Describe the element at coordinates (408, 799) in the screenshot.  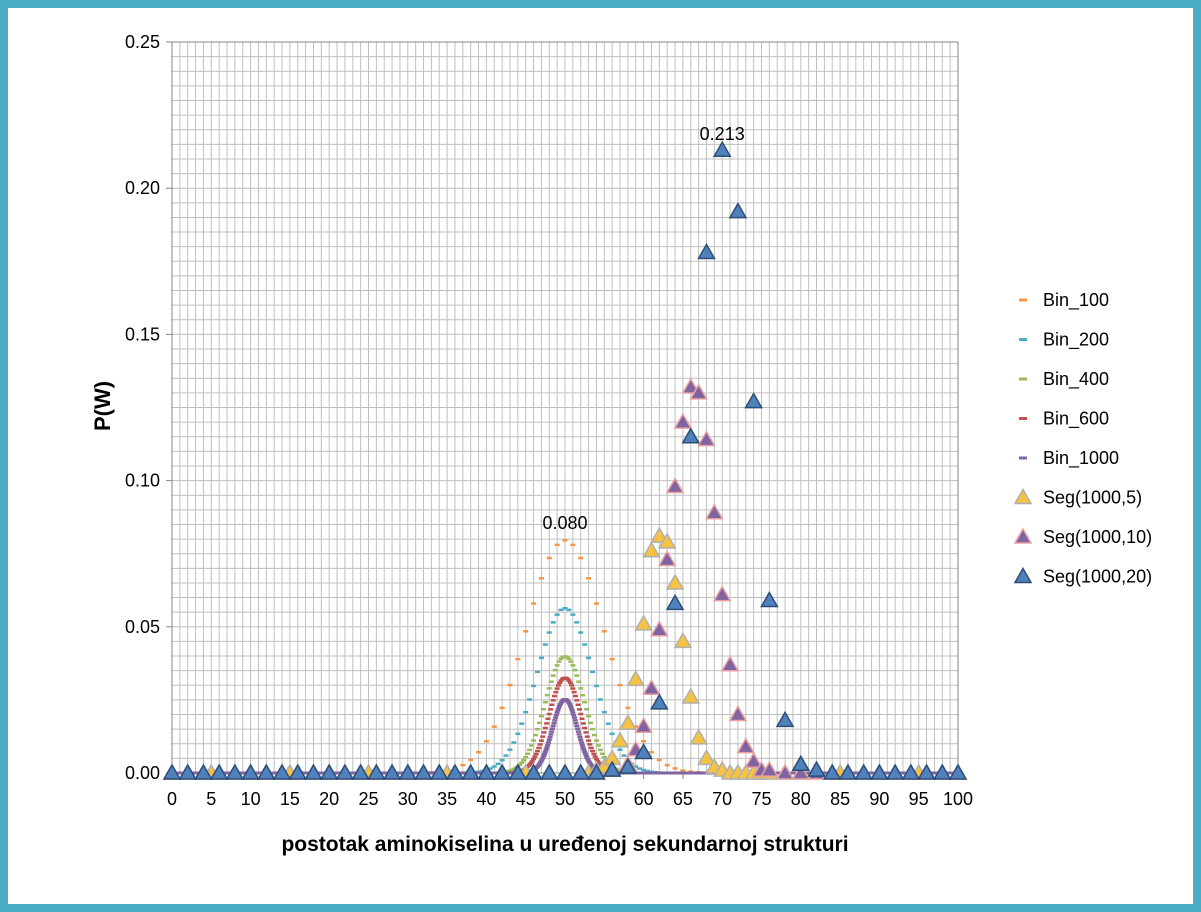
I see `x-tick-label: 30` at that location.